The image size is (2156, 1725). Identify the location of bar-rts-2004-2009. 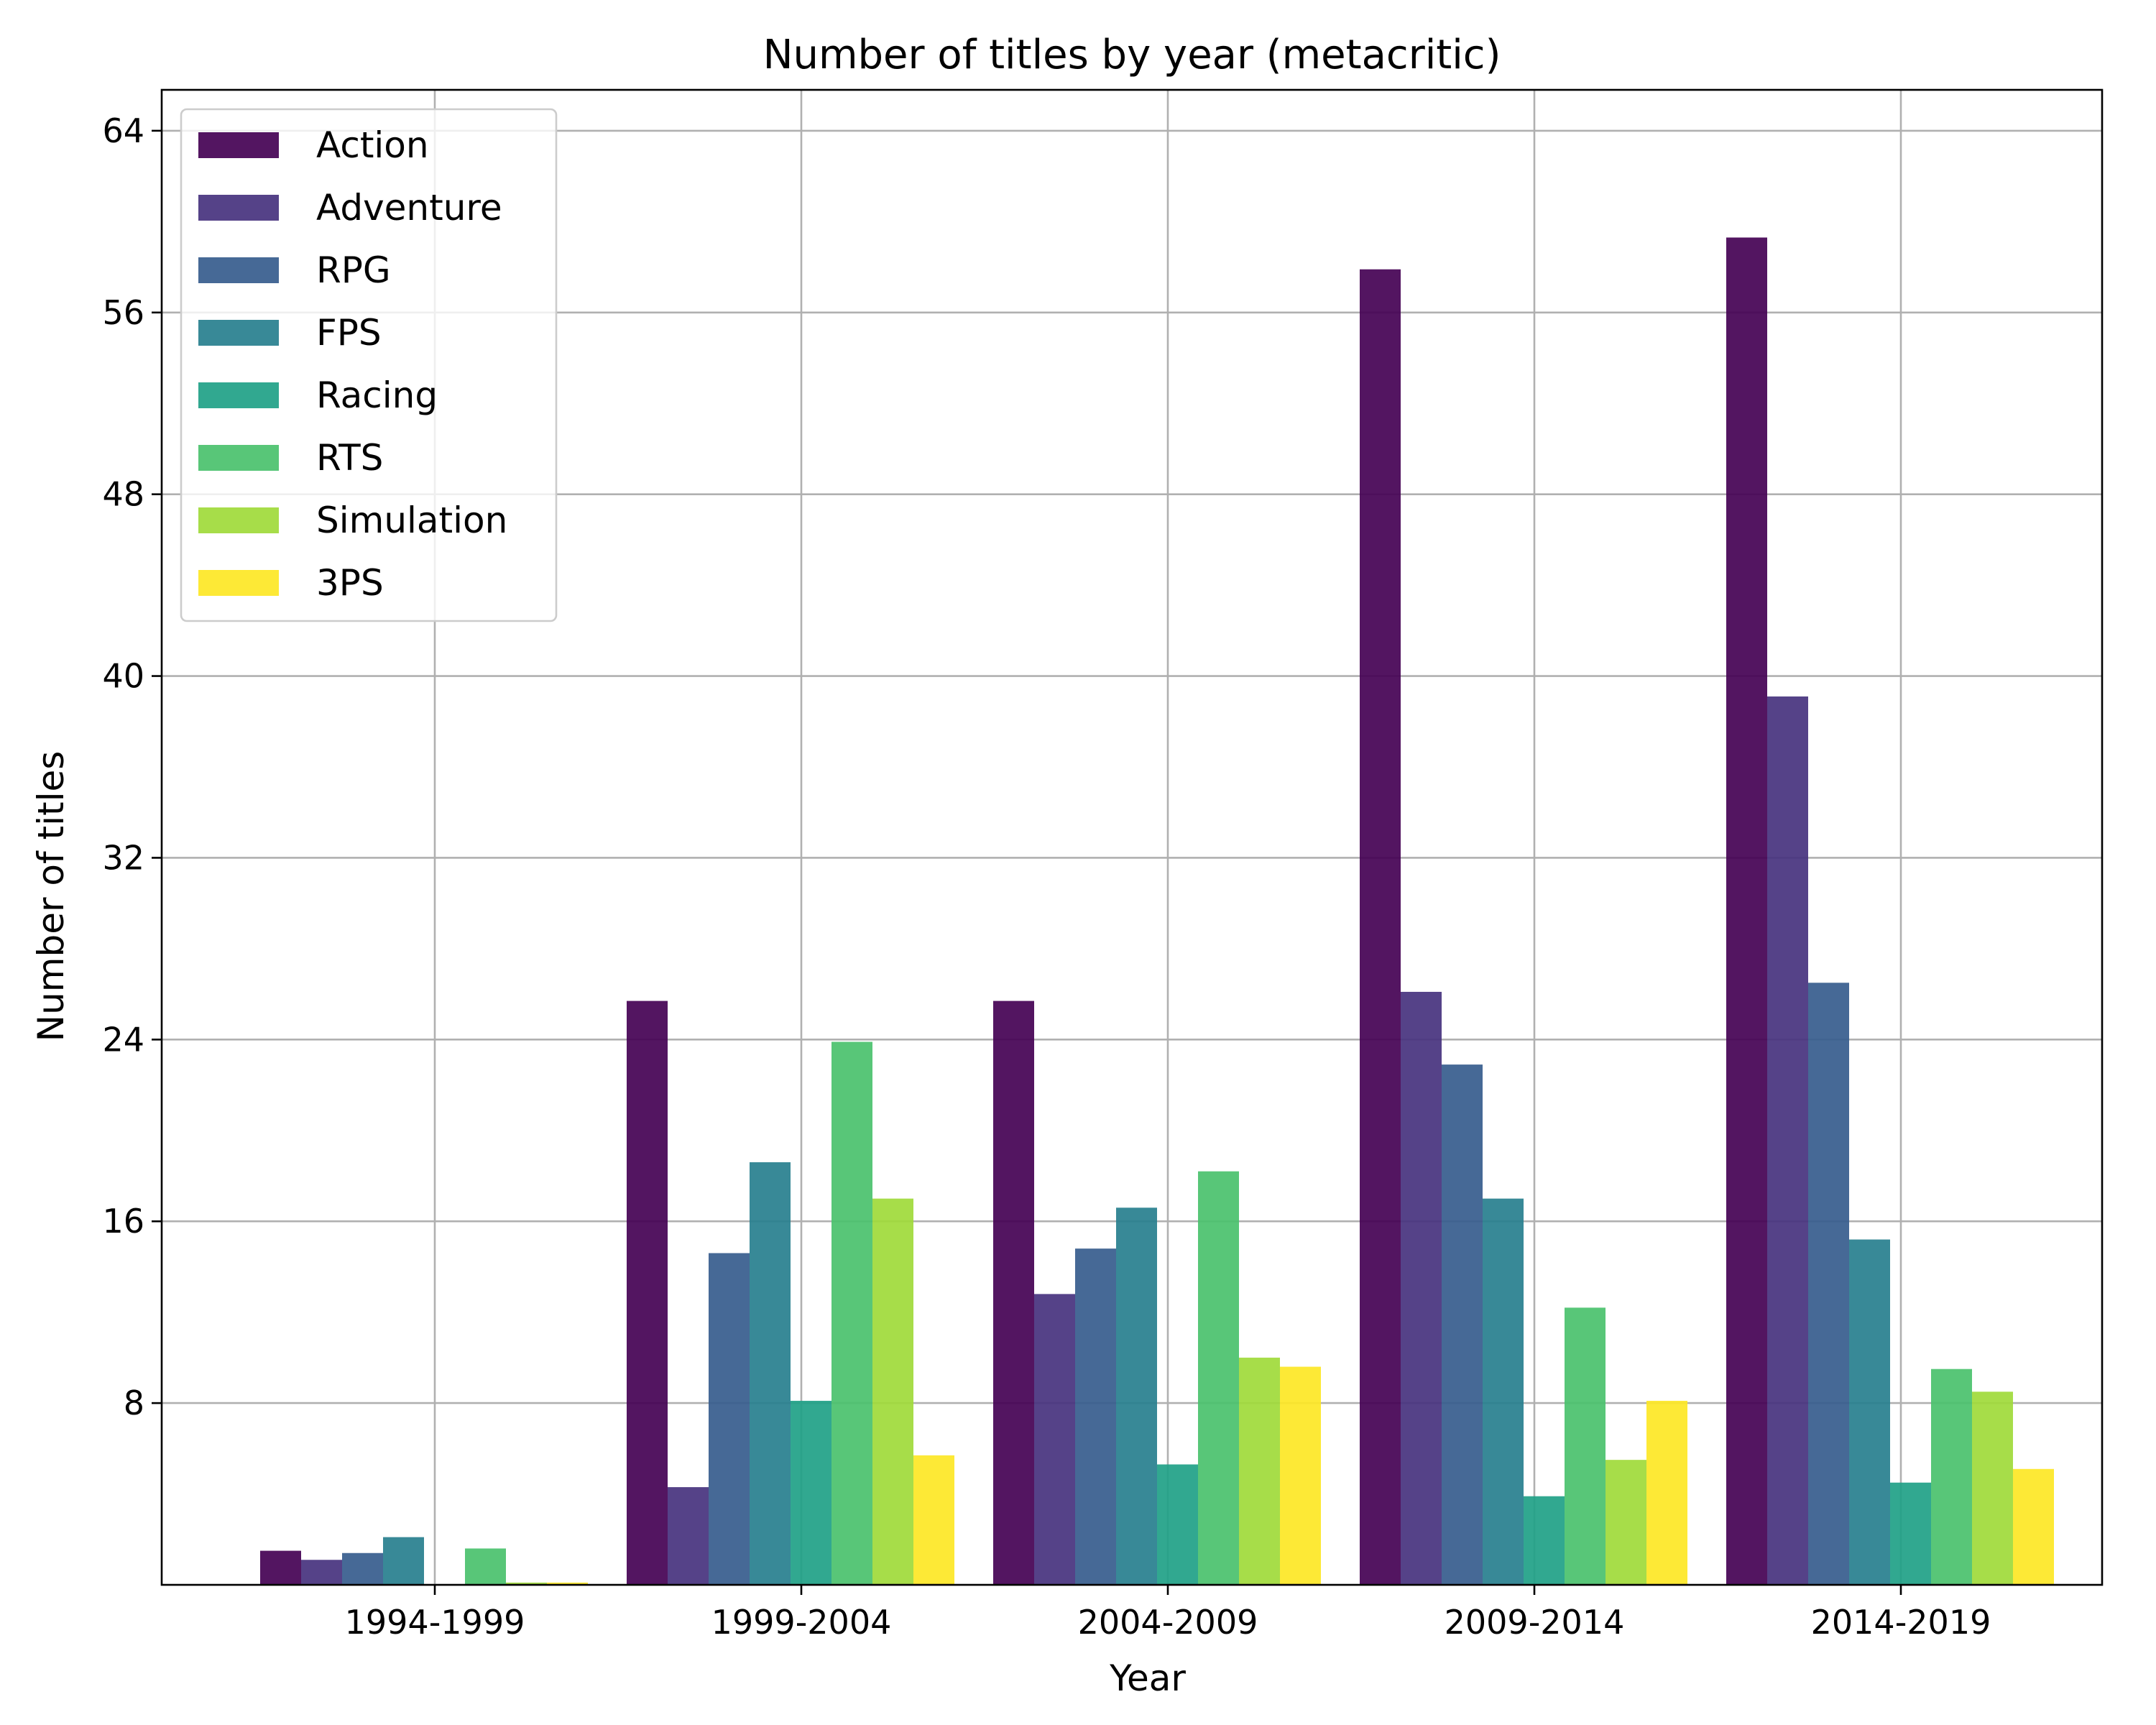
(1219, 1378).